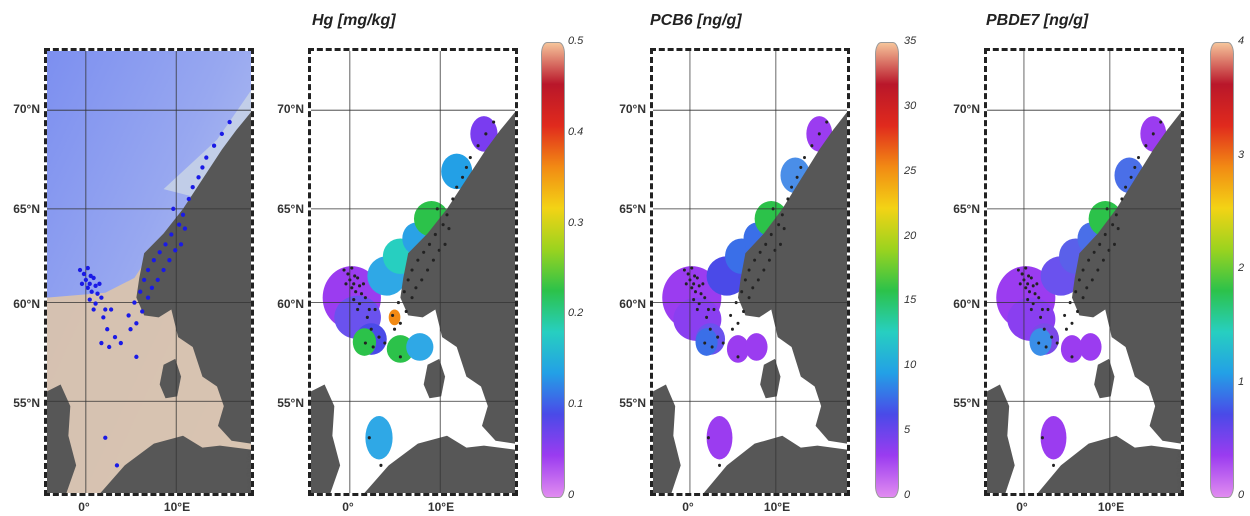 Image resolution: width=1250 pixels, height=516 pixels. Describe the element at coordinates (1241, 41) in the screenshot. I see `colorbar-tick: 4` at that location.